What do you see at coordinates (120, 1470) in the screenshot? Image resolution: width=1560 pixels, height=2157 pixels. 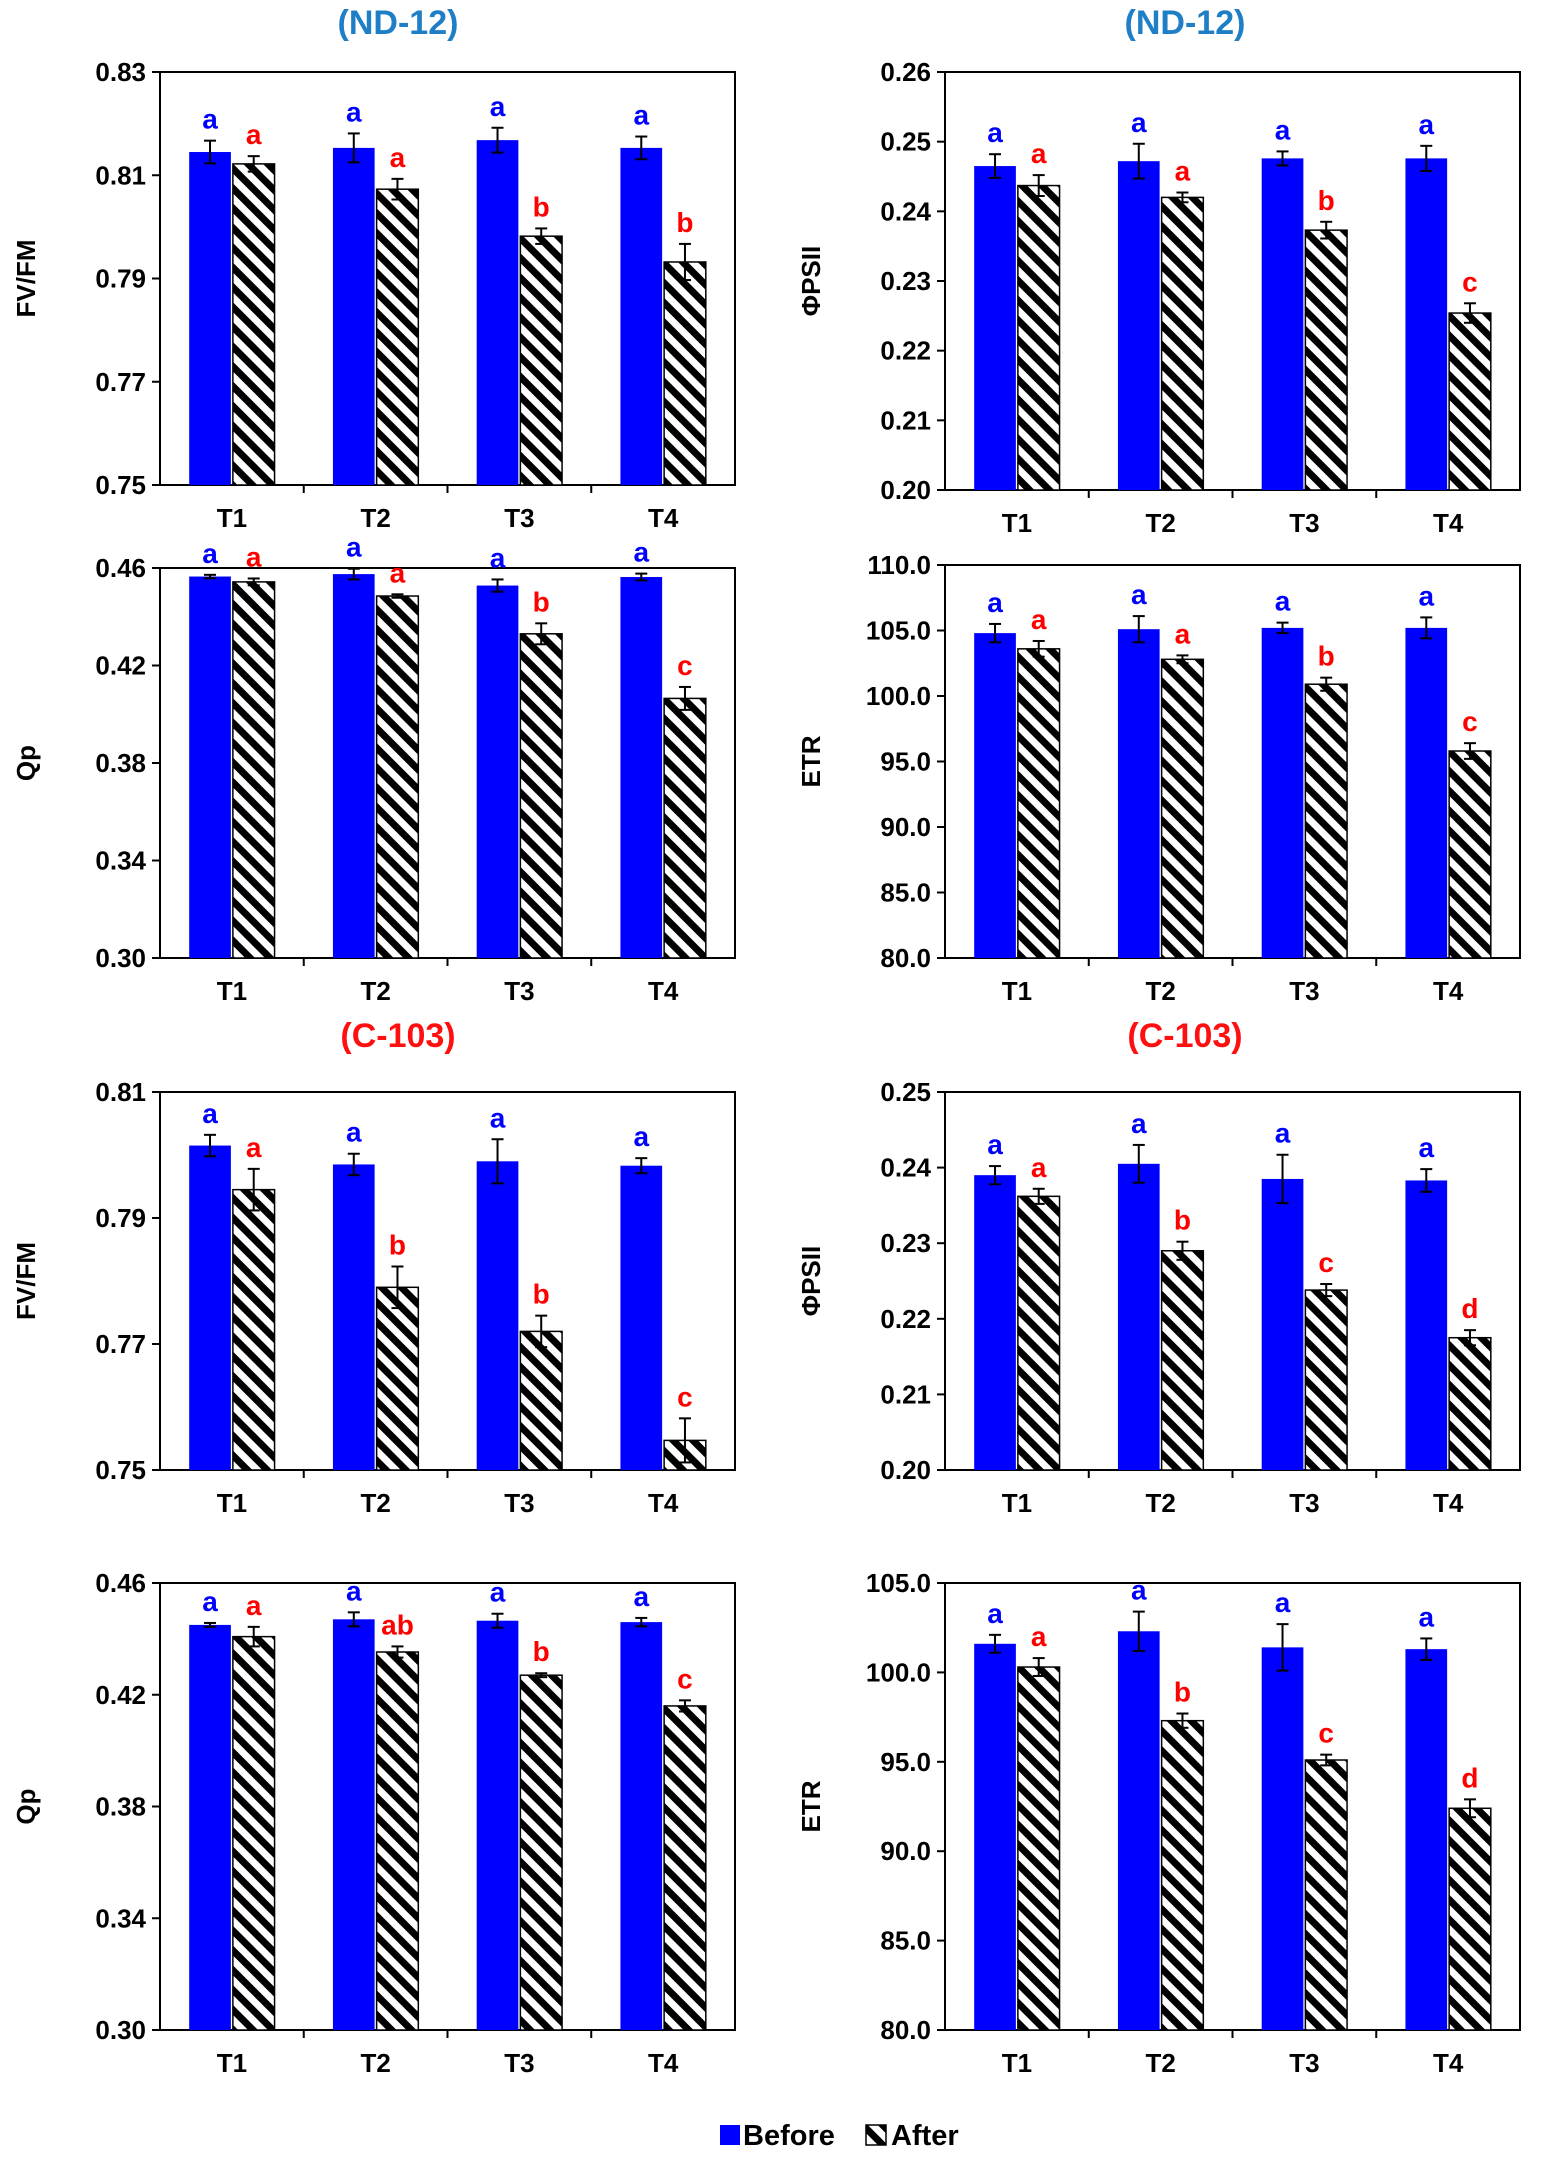 I see `y-tick-label: 0.75` at bounding box center [120, 1470].